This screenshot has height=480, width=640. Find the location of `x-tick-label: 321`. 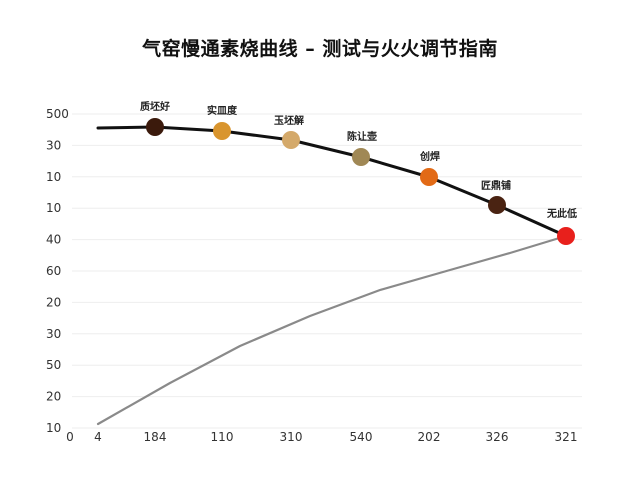

x-tick-label: 321 is located at coordinates (566, 437).